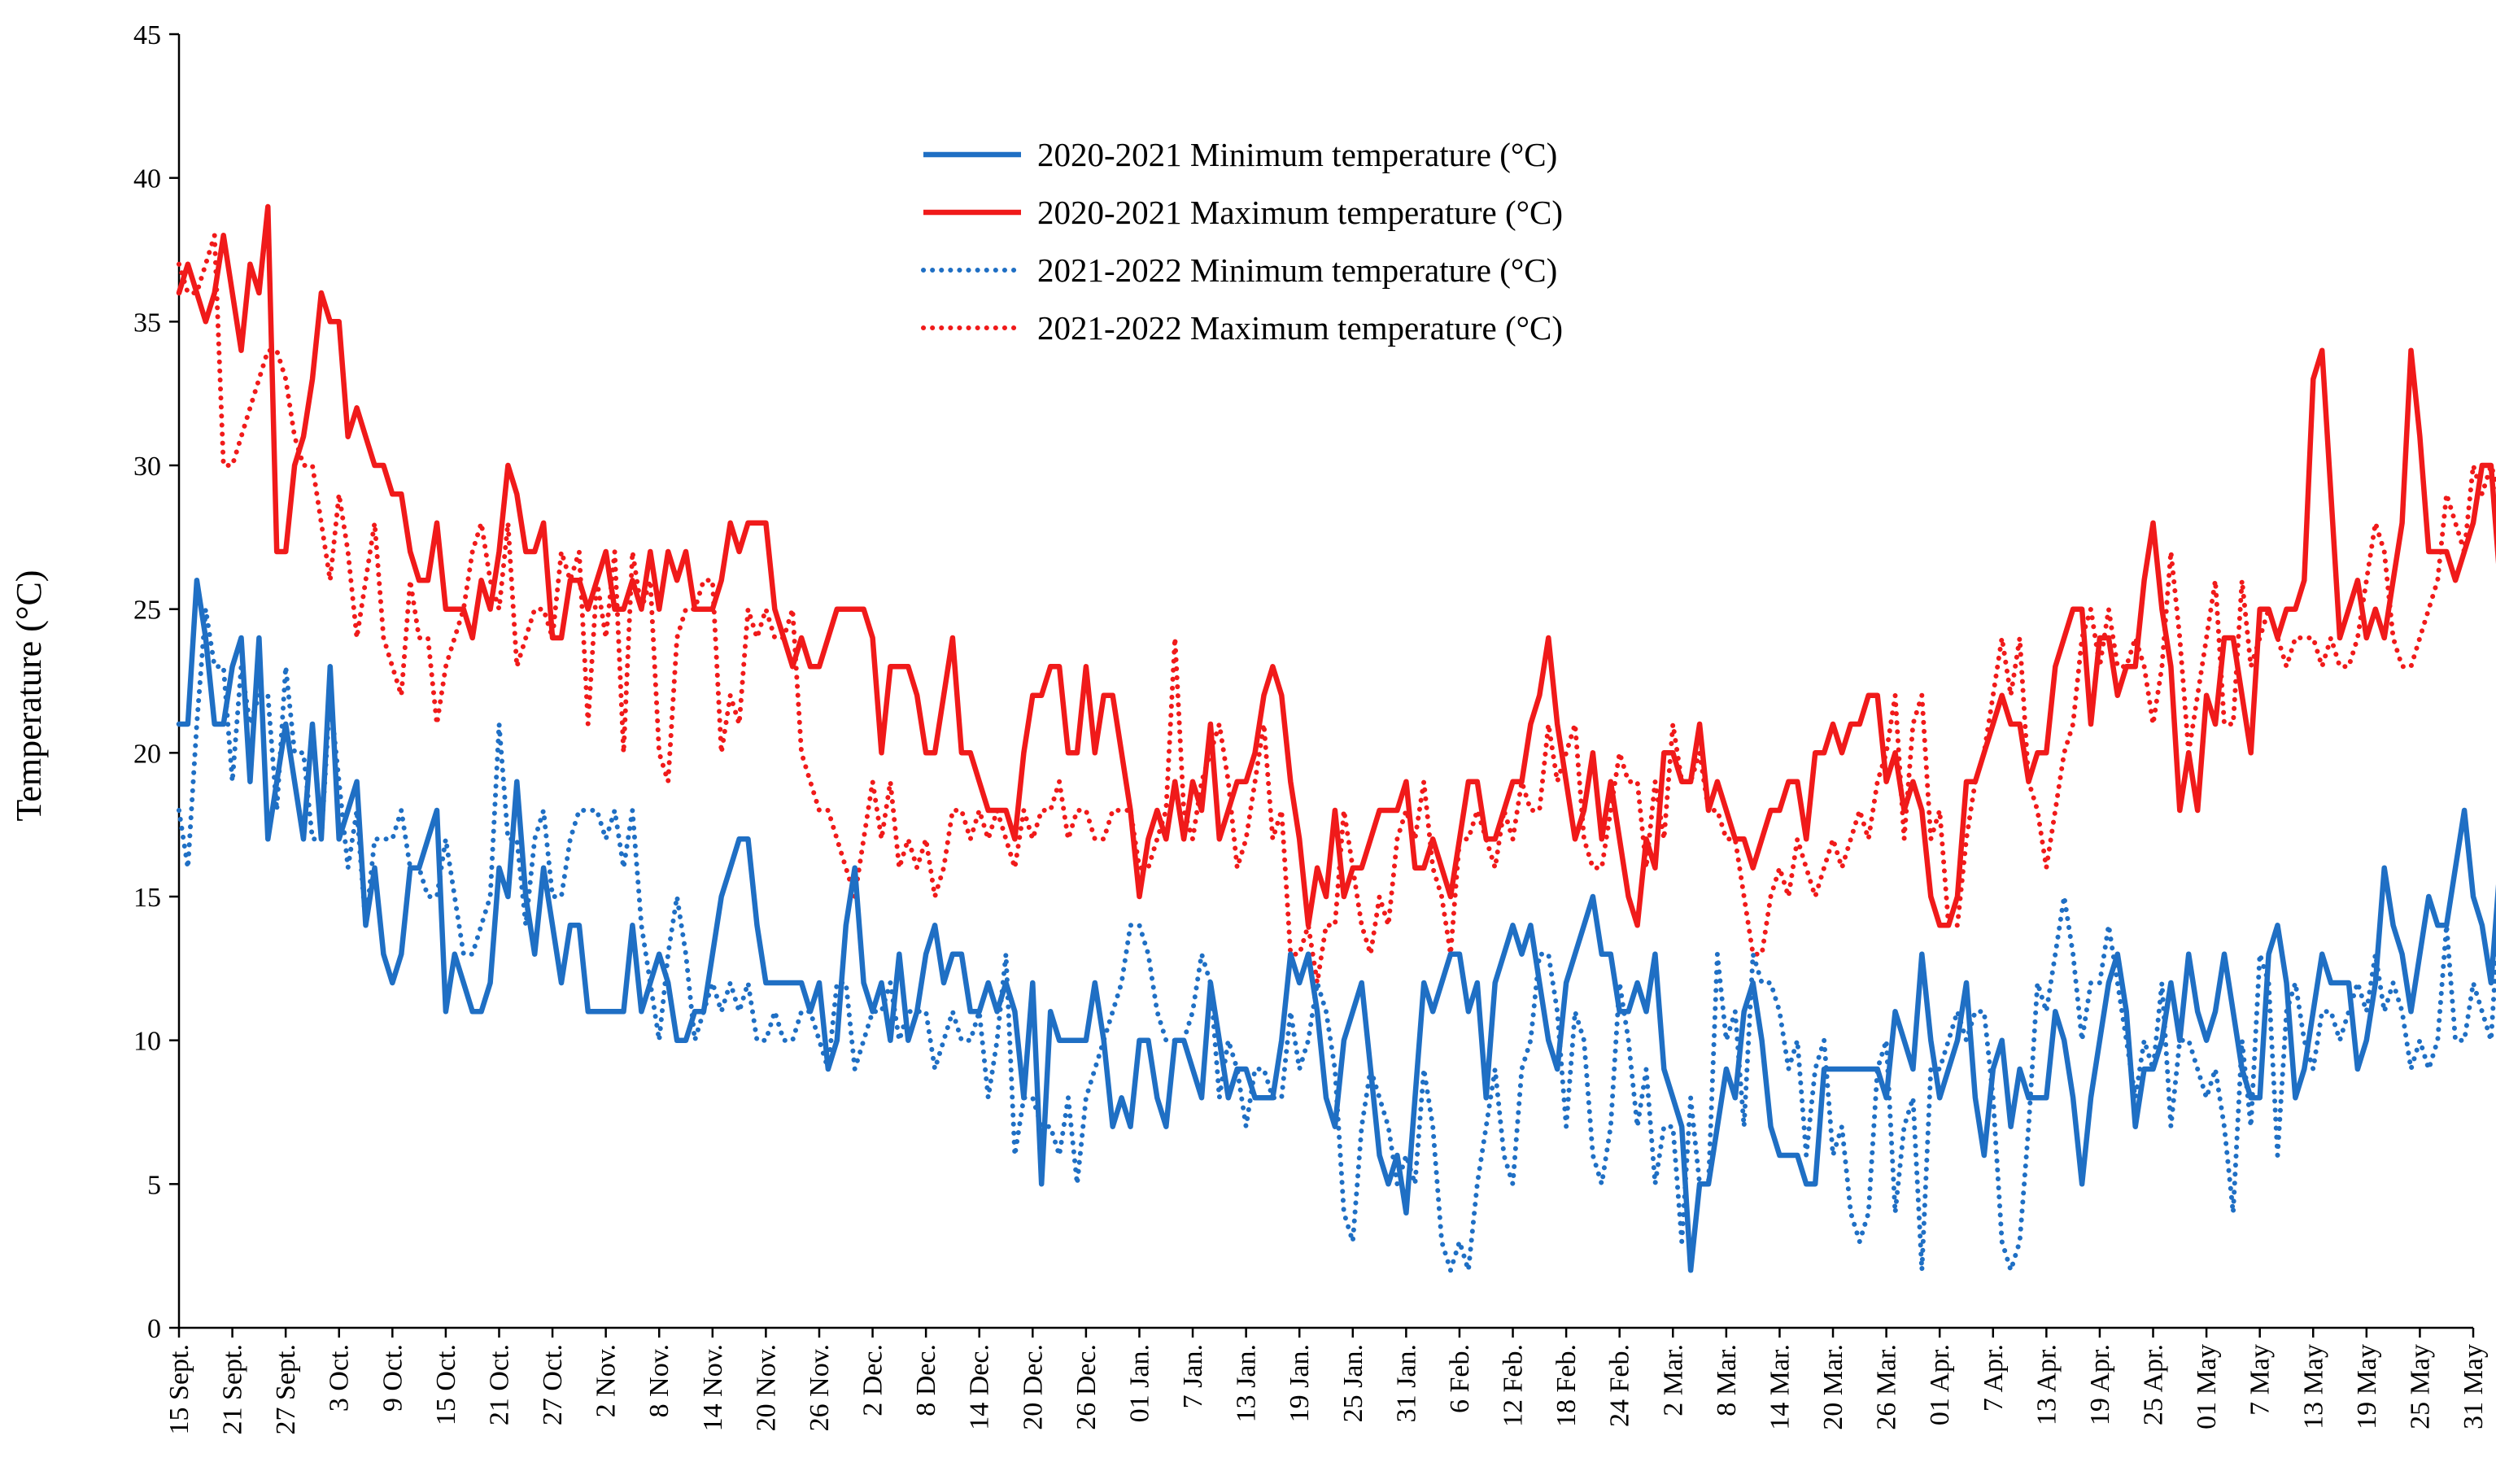  I want to click on x-tick-label: 26 Nov., so click(820, 1388).